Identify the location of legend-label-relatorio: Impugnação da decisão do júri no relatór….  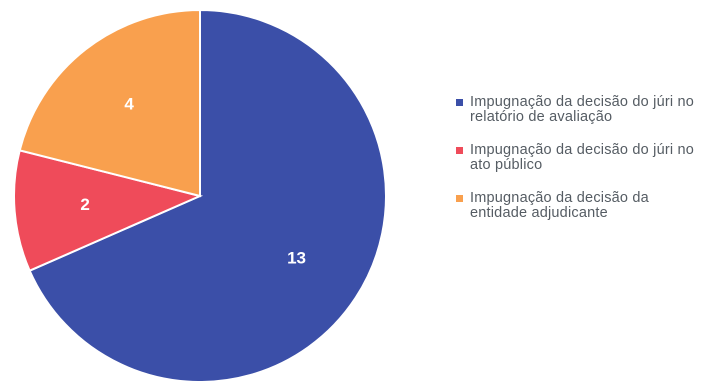
(582, 109).